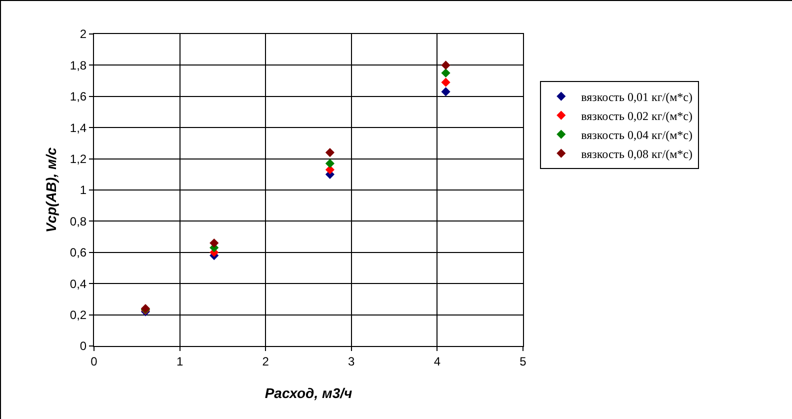 Image resolution: width=792 pixels, height=419 pixels. I want to click on y-tick-label: 1,8, so click(78, 65).